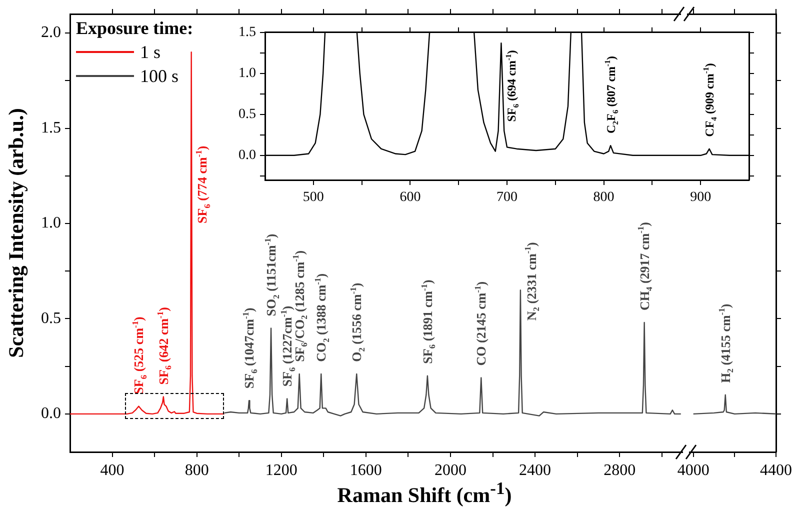 Image resolution: width=796 pixels, height=515 pixels. What do you see at coordinates (428, 322) in the screenshot?
I see `annotation: SF6 (1891 cm-1)` at bounding box center [428, 322].